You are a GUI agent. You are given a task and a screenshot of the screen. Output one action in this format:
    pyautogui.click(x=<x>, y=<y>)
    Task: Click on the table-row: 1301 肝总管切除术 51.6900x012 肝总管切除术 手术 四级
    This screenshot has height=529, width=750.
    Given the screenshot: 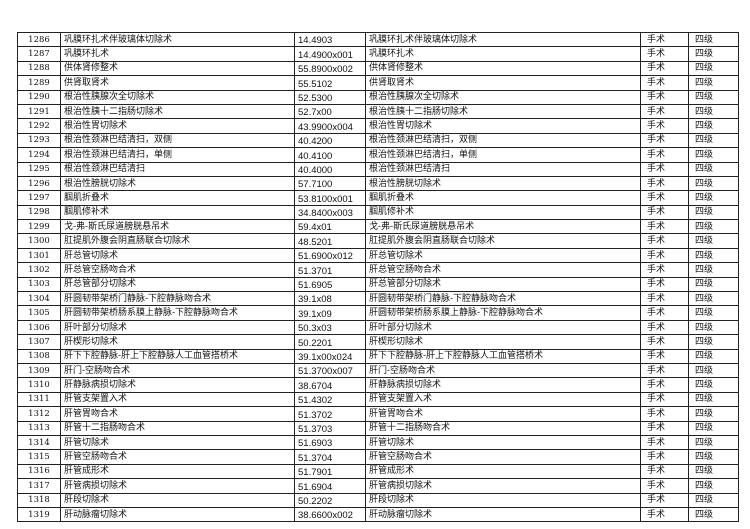 What is the action you would take?
    pyautogui.click(x=378, y=255)
    